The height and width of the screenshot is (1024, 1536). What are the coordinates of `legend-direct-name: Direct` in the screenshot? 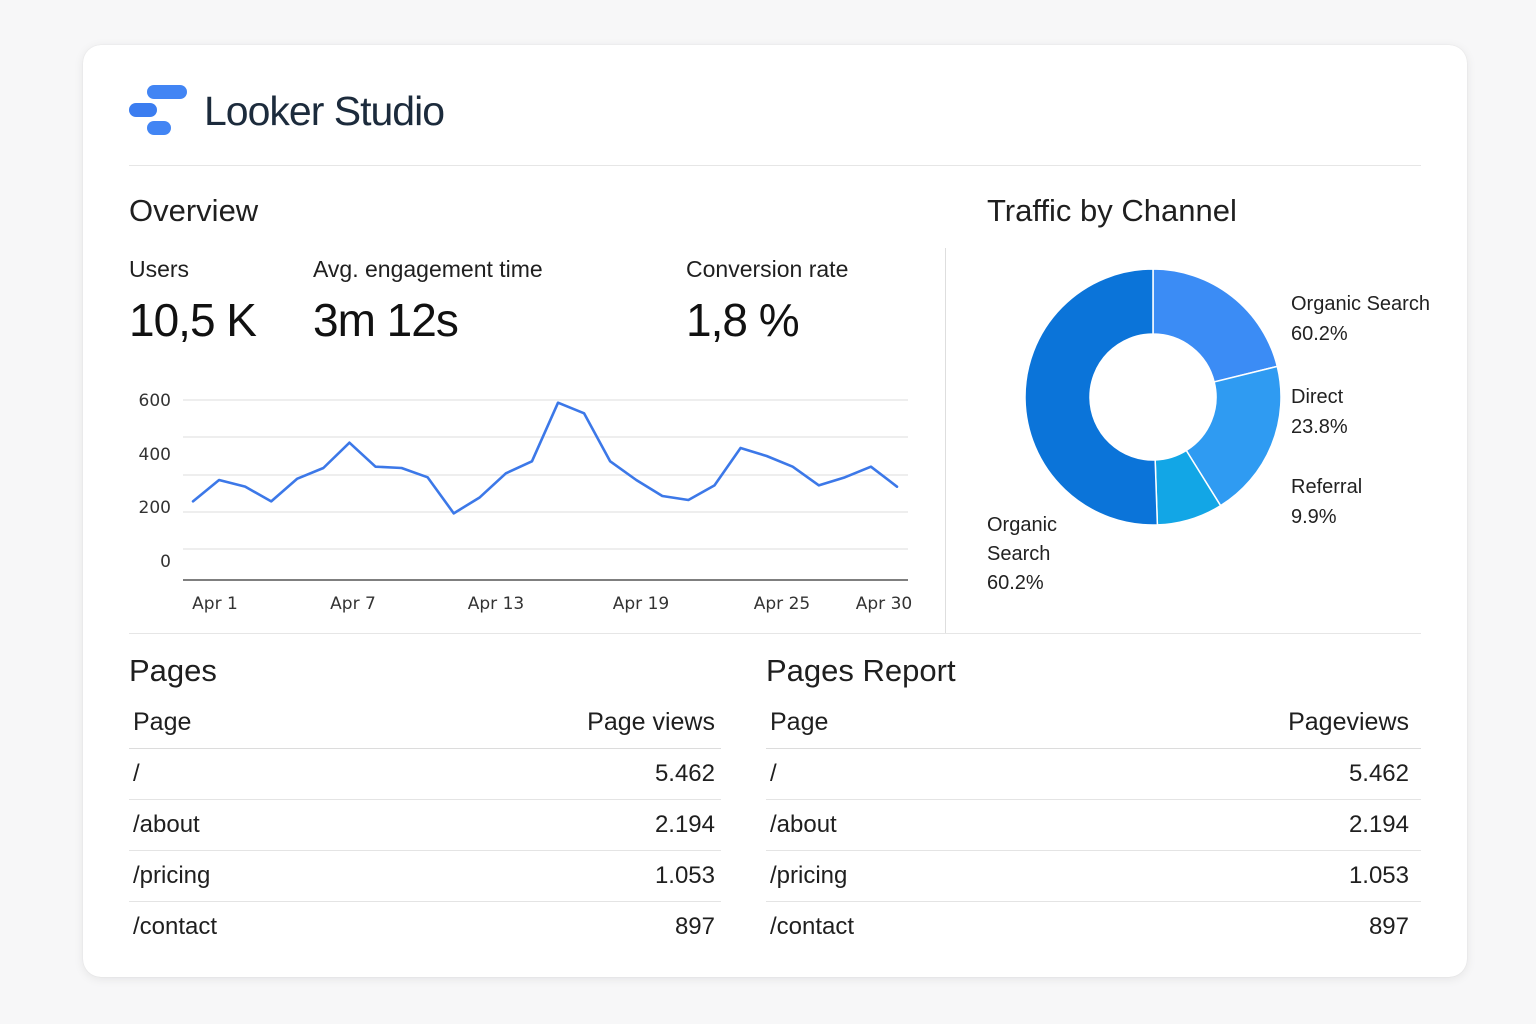 It's located at (1317, 397).